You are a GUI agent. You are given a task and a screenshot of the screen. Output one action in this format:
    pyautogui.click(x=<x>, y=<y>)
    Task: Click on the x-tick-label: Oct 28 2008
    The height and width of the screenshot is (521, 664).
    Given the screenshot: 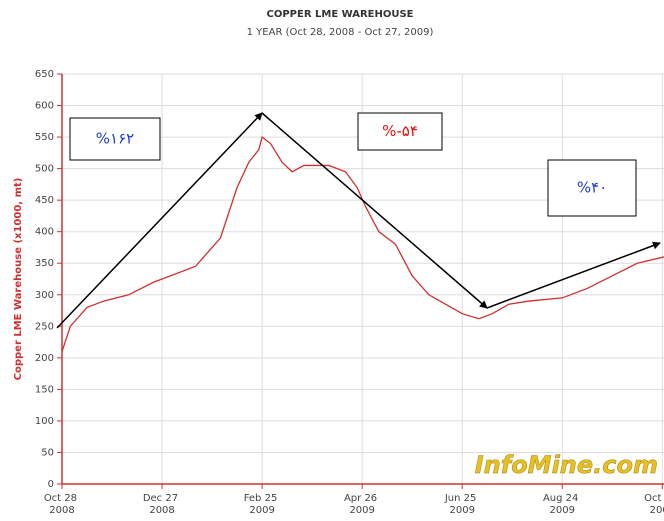 What is the action you would take?
    pyautogui.click(x=62, y=504)
    